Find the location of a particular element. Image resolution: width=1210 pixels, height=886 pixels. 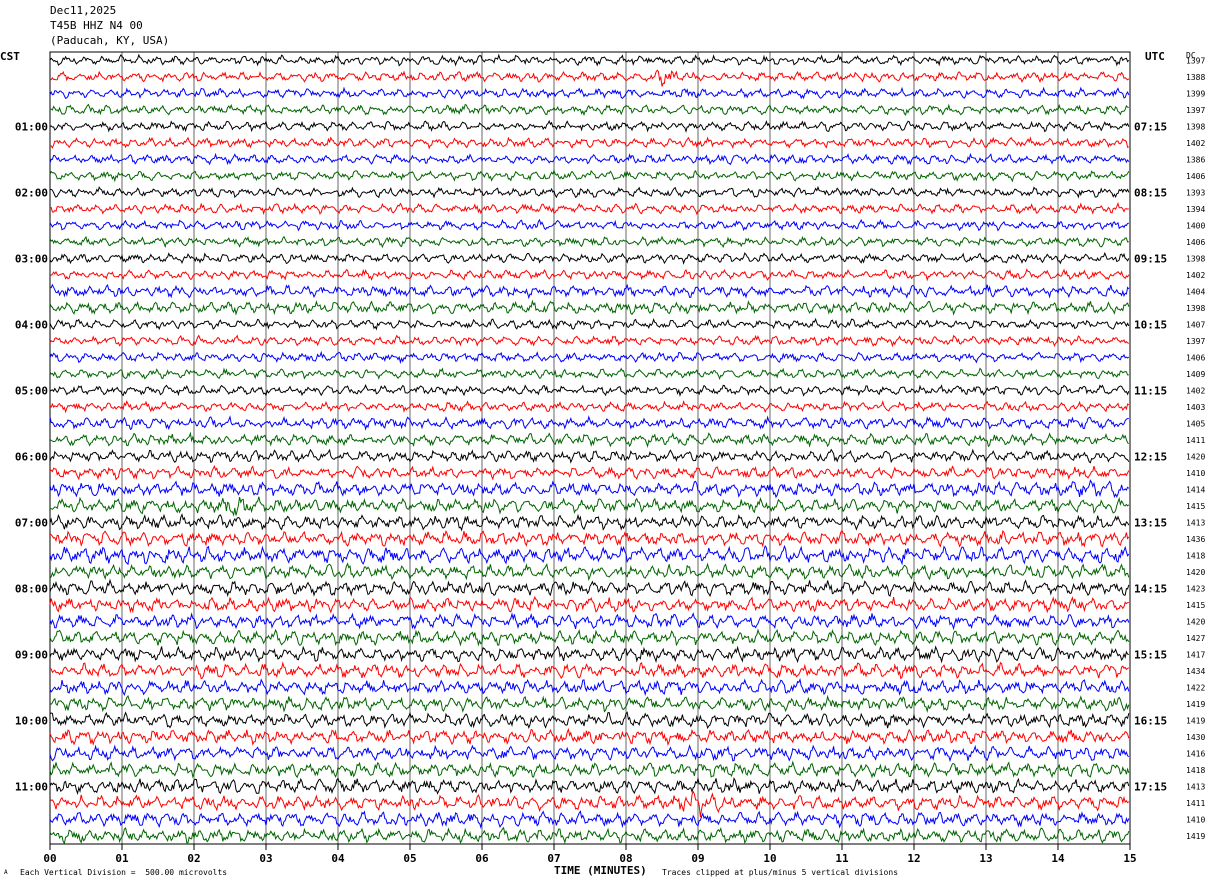

right-hour-label: 08:15 is located at coordinates (1150, 192).